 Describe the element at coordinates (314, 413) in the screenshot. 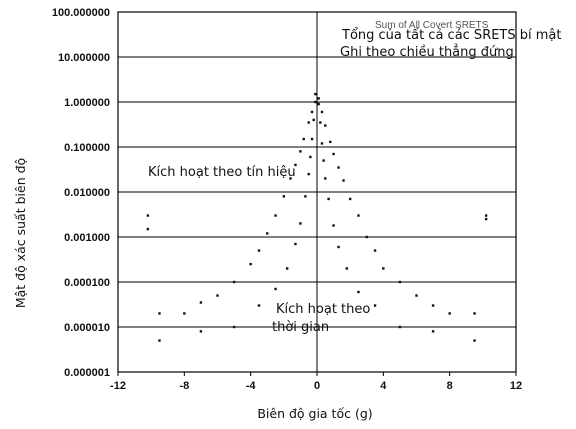

I see `x-axis-title: Biên độ gia tốc (g)` at that location.